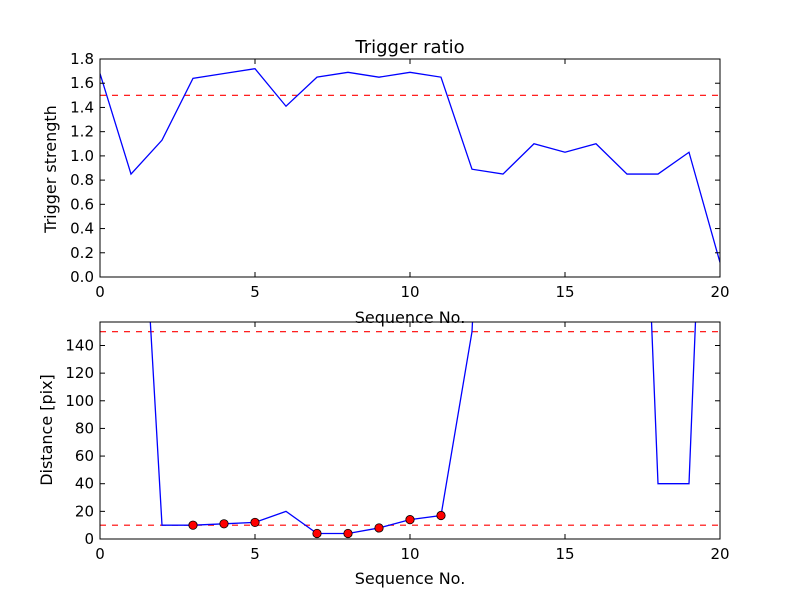  Describe the element at coordinates (50, 169) in the screenshot. I see `top-chart-ylabel: Trigger strength` at that location.